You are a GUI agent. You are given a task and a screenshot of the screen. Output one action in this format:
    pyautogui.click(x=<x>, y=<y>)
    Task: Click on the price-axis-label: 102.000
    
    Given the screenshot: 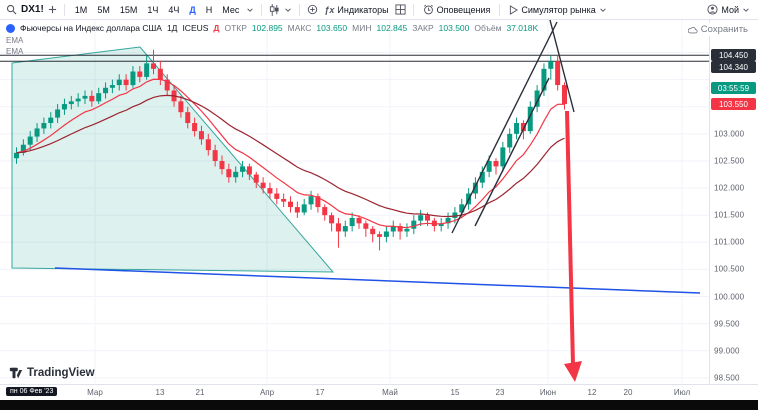 What is the action you would take?
    pyautogui.click(x=729, y=188)
    